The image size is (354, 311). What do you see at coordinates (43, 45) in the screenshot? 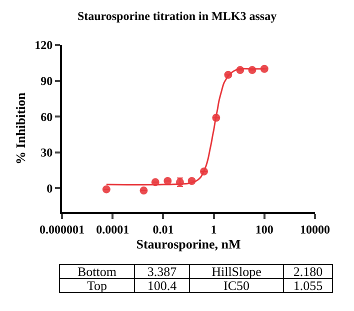
I see `y-tick-label: 120` at bounding box center [43, 45].